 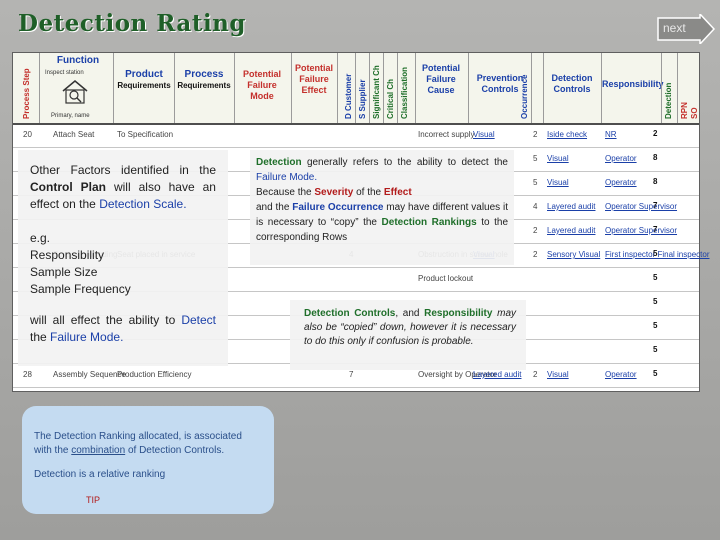 What do you see at coordinates (572, 83) in the screenshot?
I see `header-detection-controls: Detection Controls` at bounding box center [572, 83].